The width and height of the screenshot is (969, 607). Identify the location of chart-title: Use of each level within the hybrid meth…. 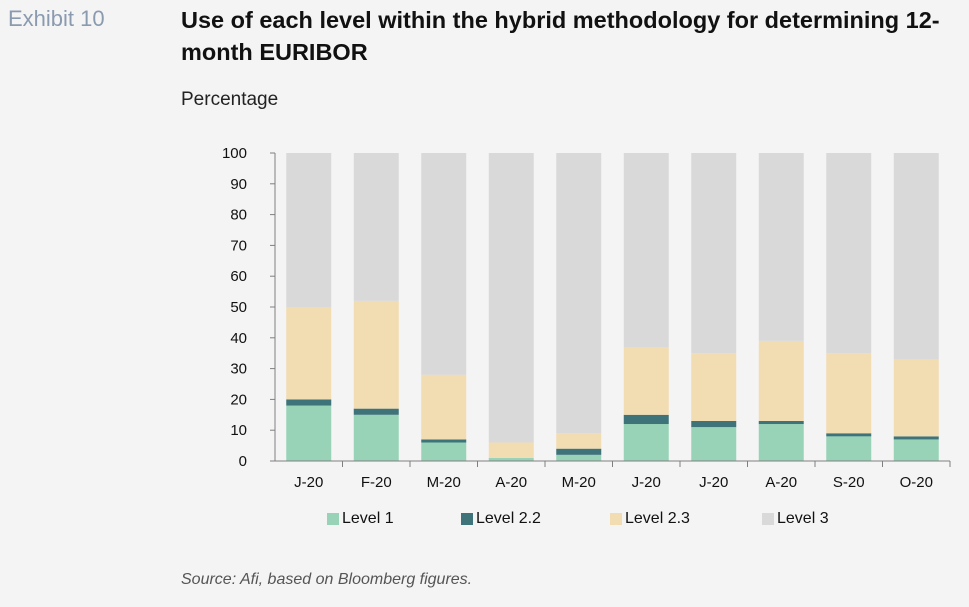
(560, 36).